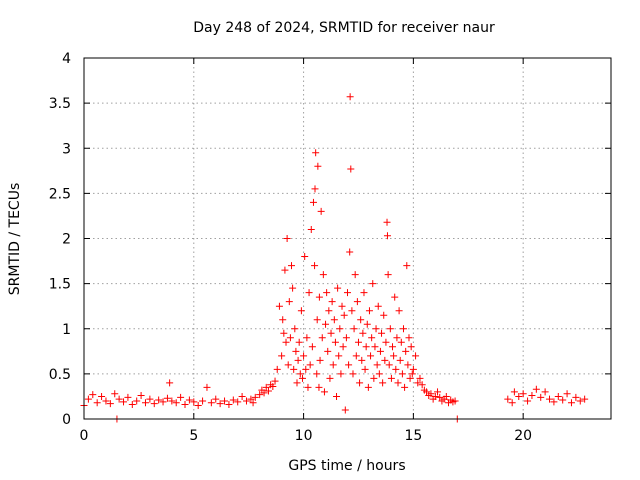 The height and width of the screenshot is (480, 640). I want to click on x-tick-label: 15, so click(413, 436).